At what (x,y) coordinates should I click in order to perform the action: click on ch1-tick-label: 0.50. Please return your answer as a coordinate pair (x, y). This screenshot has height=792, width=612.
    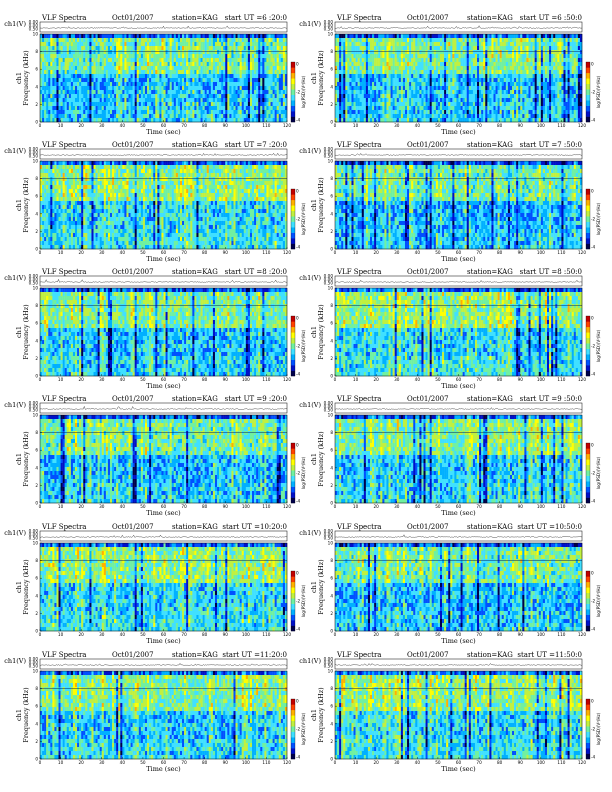
    Looking at the image, I should click on (34, 29).